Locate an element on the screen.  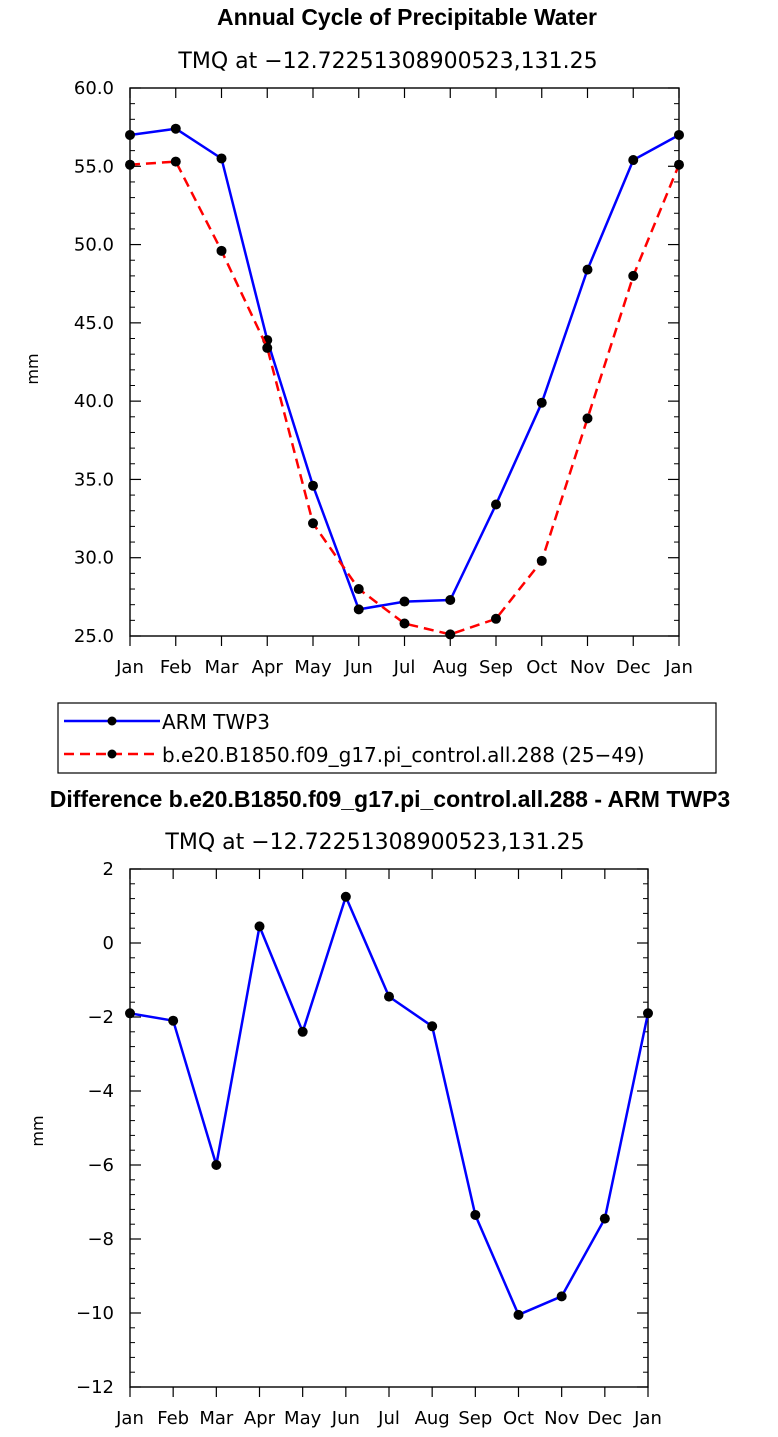
chart1-xtick-label: Sep is located at coordinates (496, 667).